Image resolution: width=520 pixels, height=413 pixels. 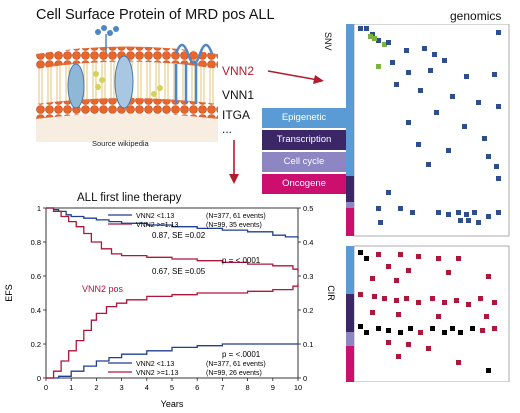 What do you see at coordinates (350, 189) in the screenshot?
I see `category-bar-transcription` at bounding box center [350, 189].